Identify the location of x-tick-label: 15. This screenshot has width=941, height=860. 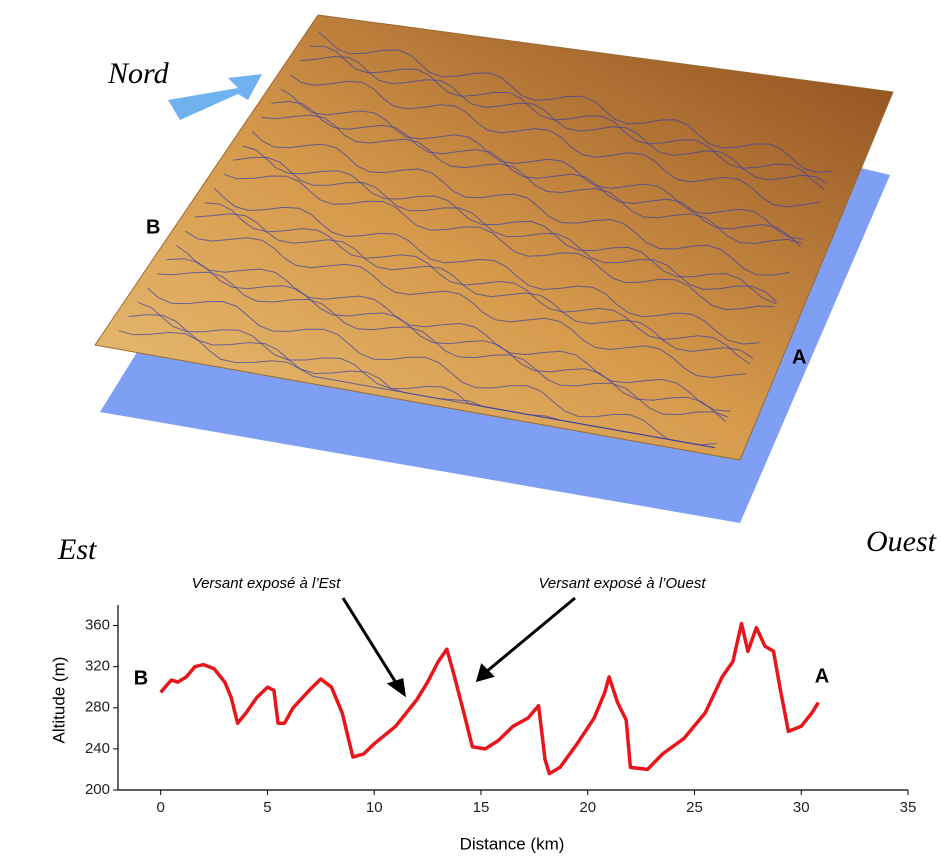
(481, 807).